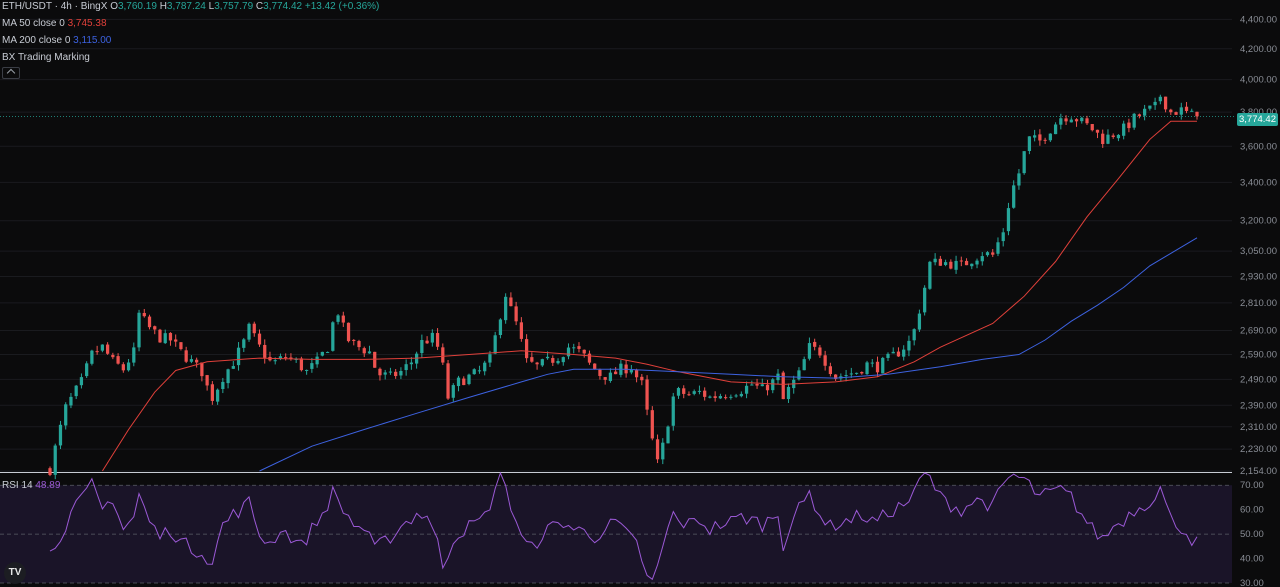 This screenshot has width=1280, height=587. What do you see at coordinates (31, 486) in the screenshot?
I see `rsi-legend: RSI 14 48.89` at bounding box center [31, 486].